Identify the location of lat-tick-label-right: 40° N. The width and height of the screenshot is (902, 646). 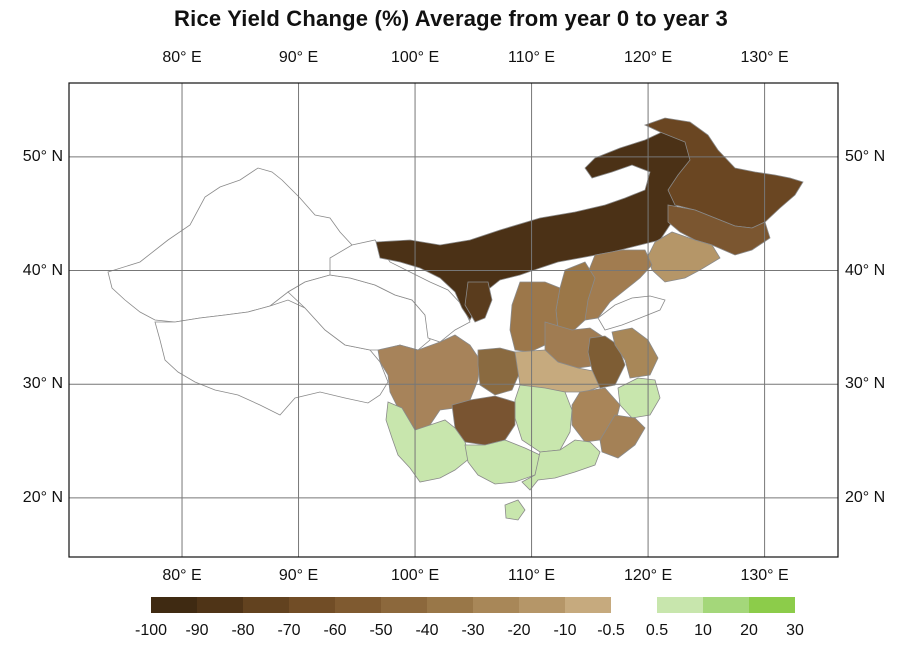
(865, 270).